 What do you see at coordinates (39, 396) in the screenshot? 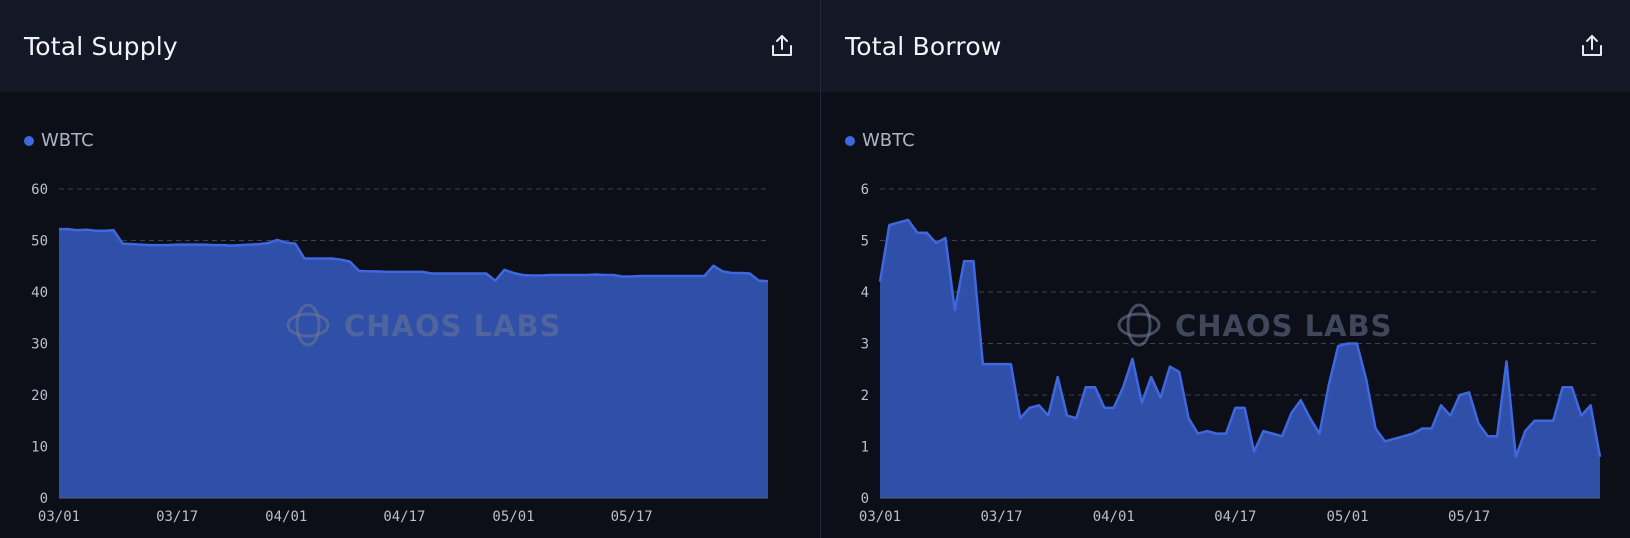
I see `y-tick-label: 20` at bounding box center [39, 396].